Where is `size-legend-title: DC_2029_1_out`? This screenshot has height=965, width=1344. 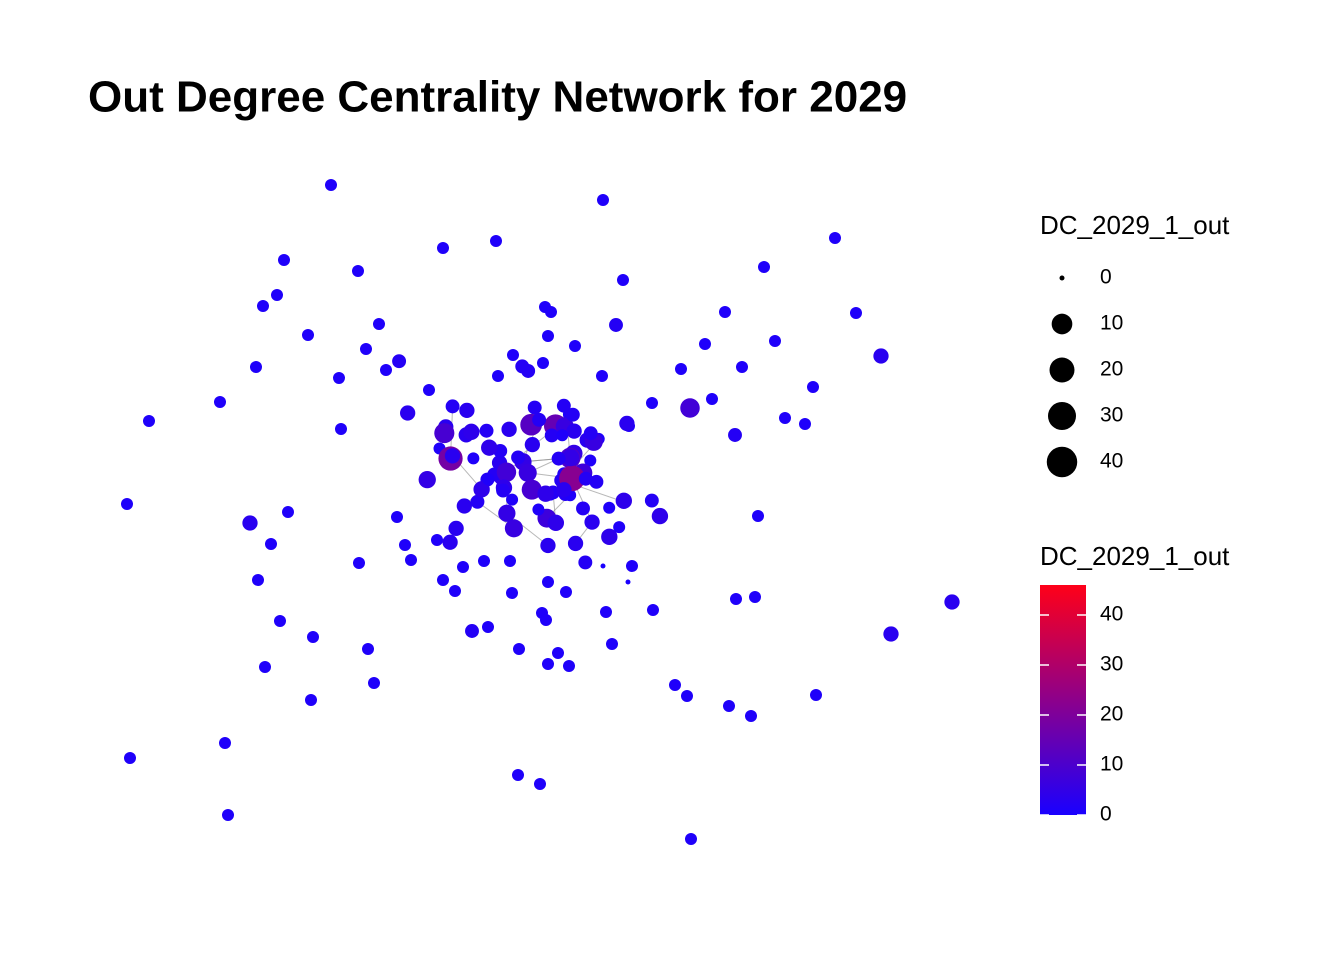
size-legend-title: DC_2029_1_out is located at coordinates (1135, 225).